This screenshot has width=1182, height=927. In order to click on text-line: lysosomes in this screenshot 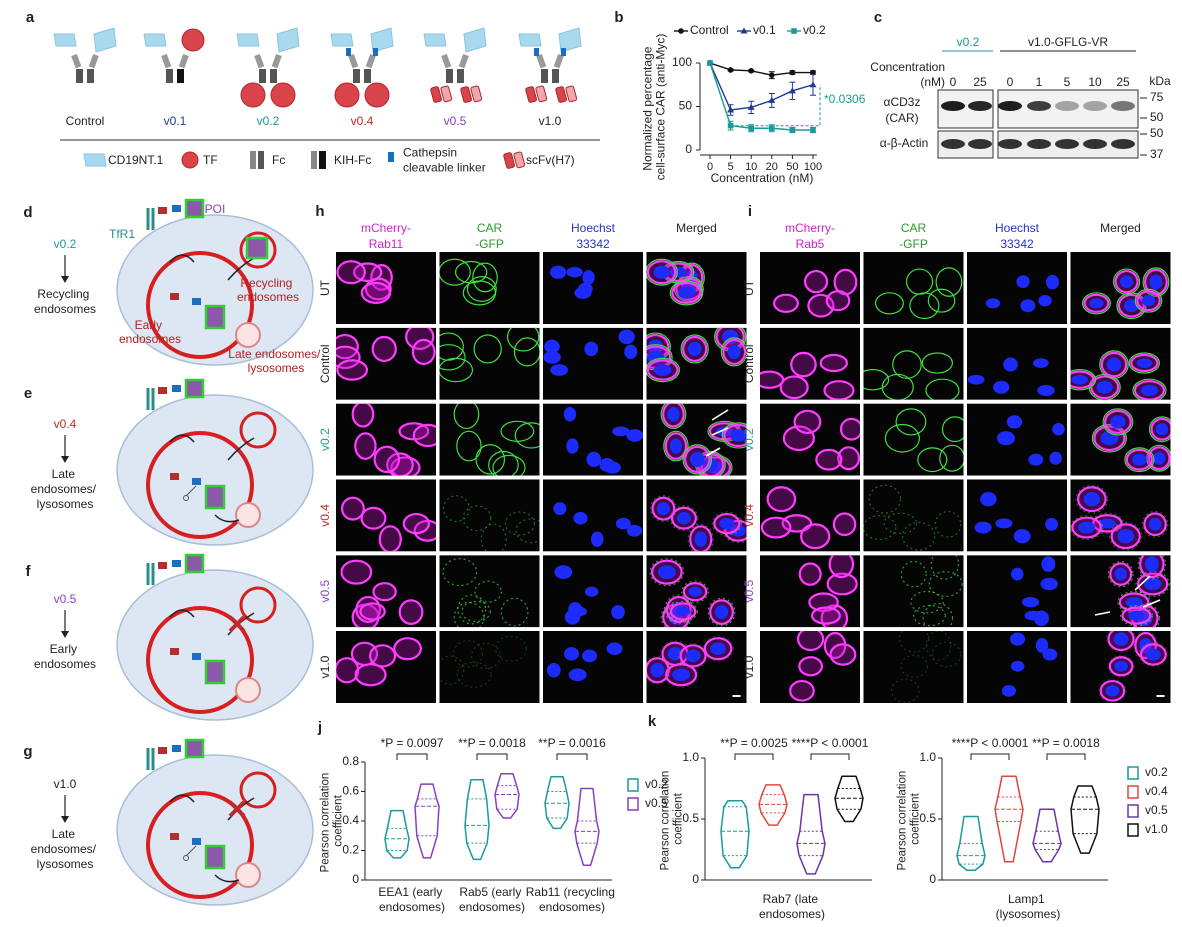, I will do `click(65, 864)`.